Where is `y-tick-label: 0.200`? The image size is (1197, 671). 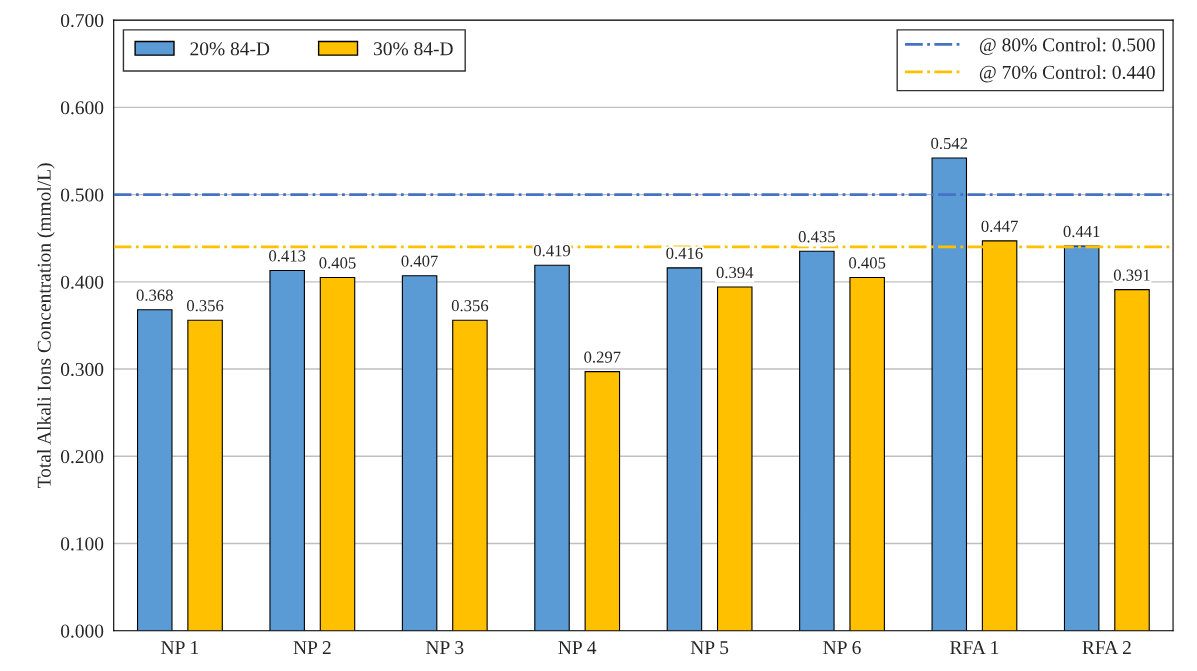
y-tick-label: 0.200 is located at coordinates (82, 457).